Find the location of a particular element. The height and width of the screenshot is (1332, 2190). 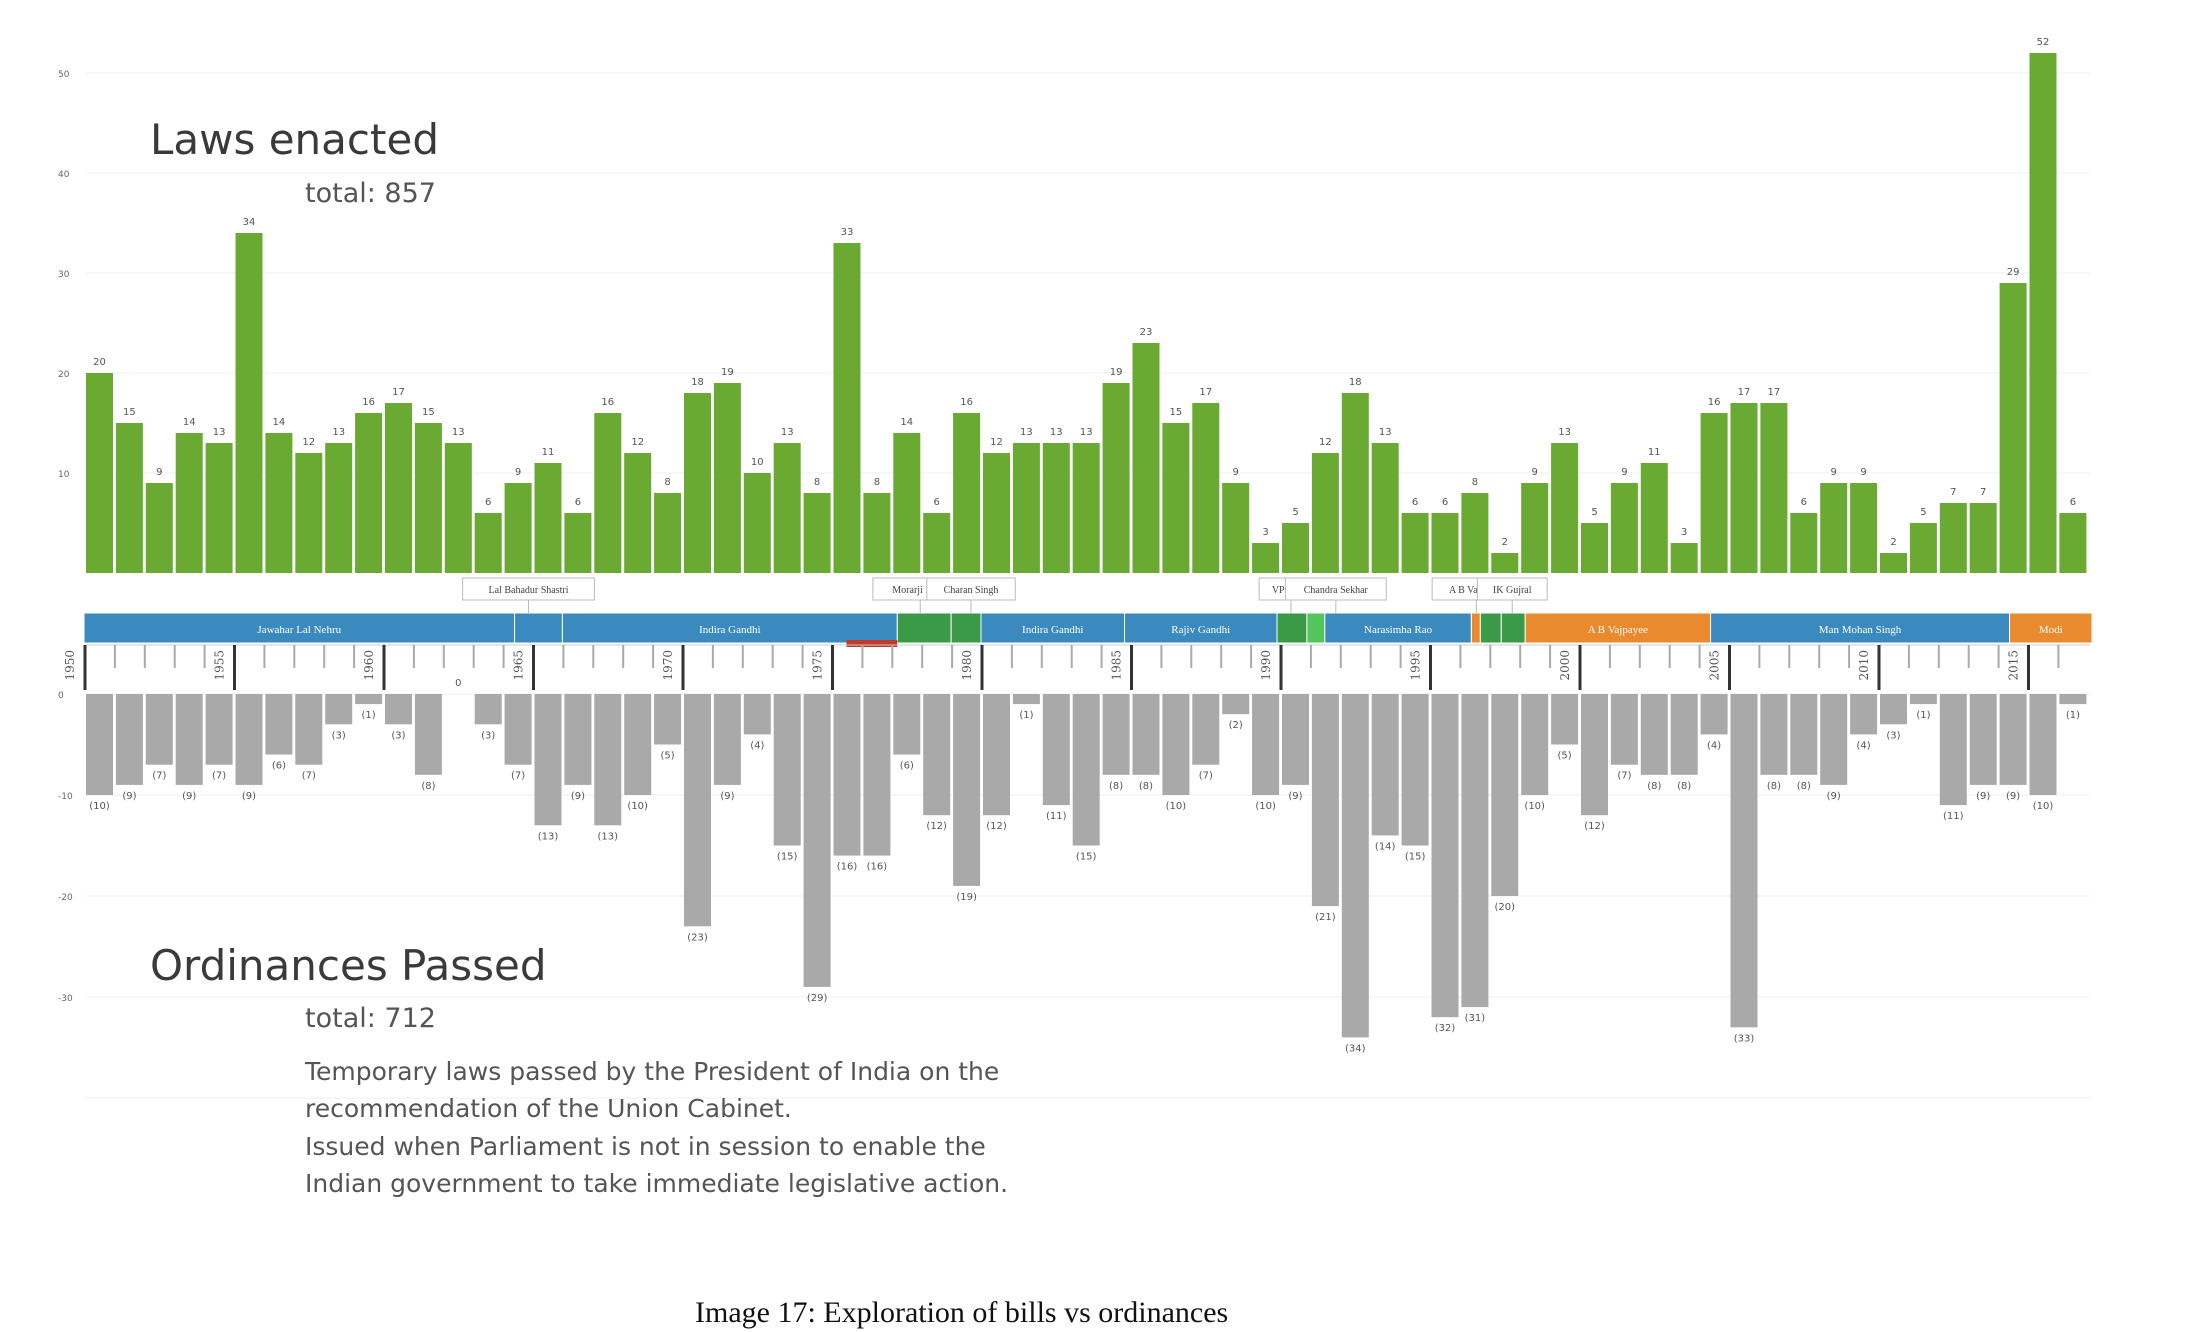

ordinance-data-label: (31) is located at coordinates (1475, 1018).